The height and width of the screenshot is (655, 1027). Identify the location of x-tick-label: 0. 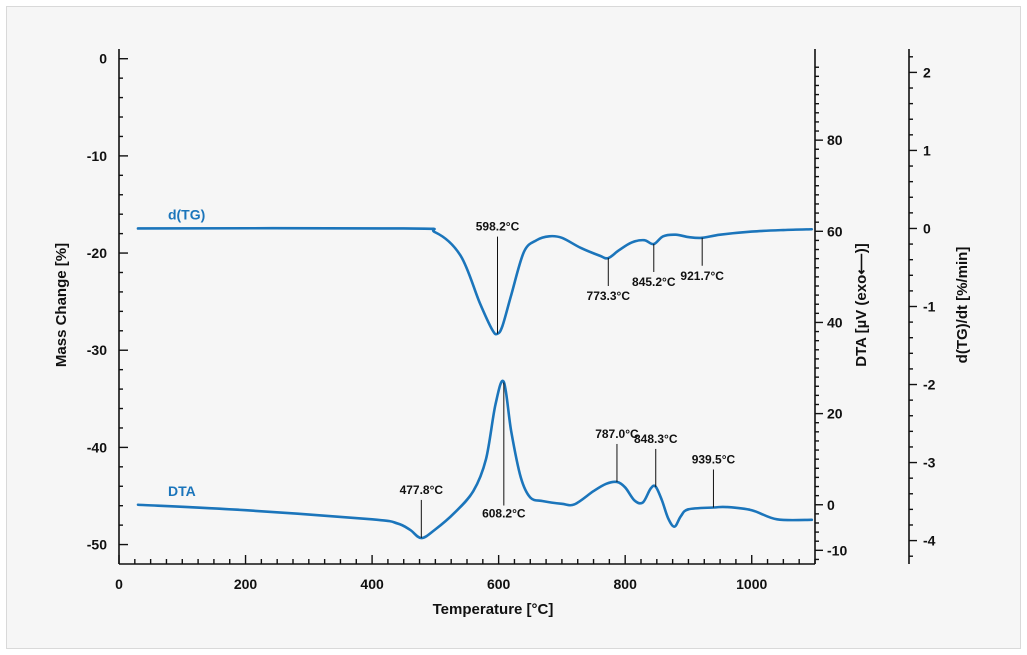
(119, 584).